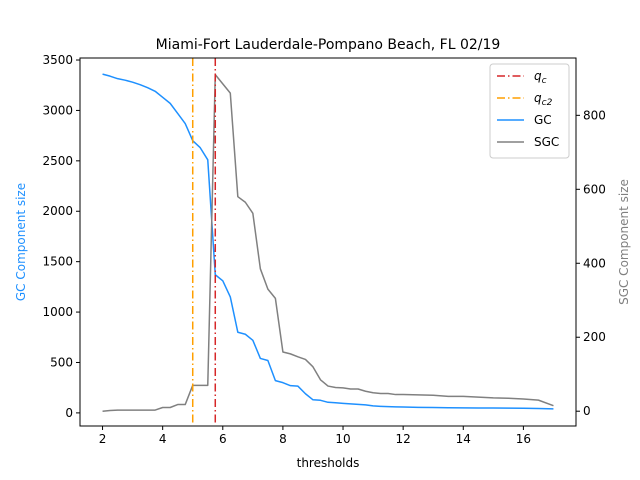  What do you see at coordinates (69, 413) in the screenshot?
I see `left-y-tick-label: 0` at bounding box center [69, 413].